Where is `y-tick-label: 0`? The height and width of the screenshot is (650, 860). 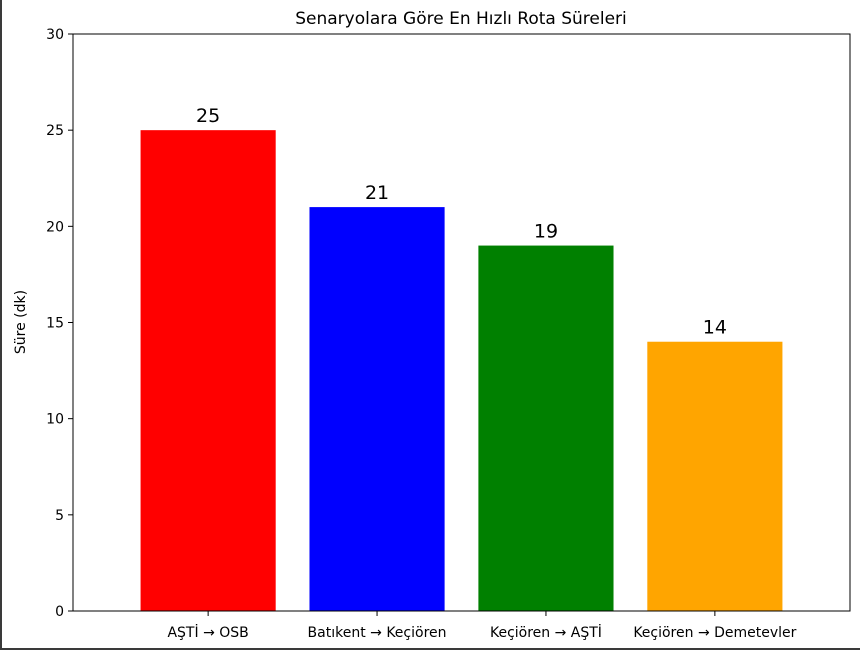
y-tick-label: 0 is located at coordinates (59, 612).